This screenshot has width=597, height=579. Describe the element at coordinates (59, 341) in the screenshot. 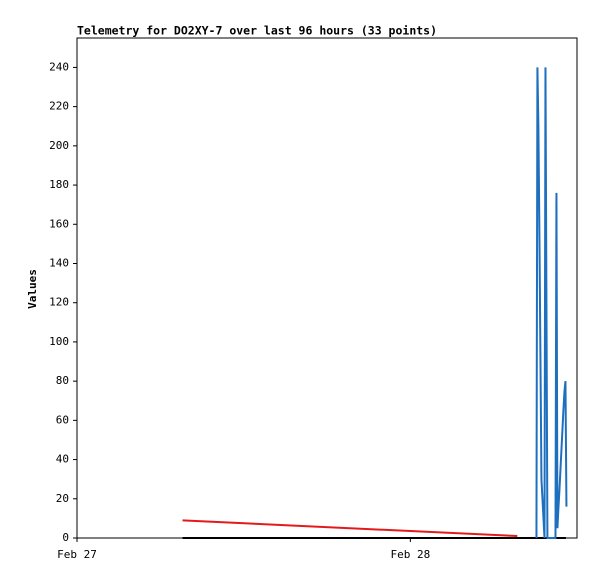

I see `y-tick-label: 100` at that location.